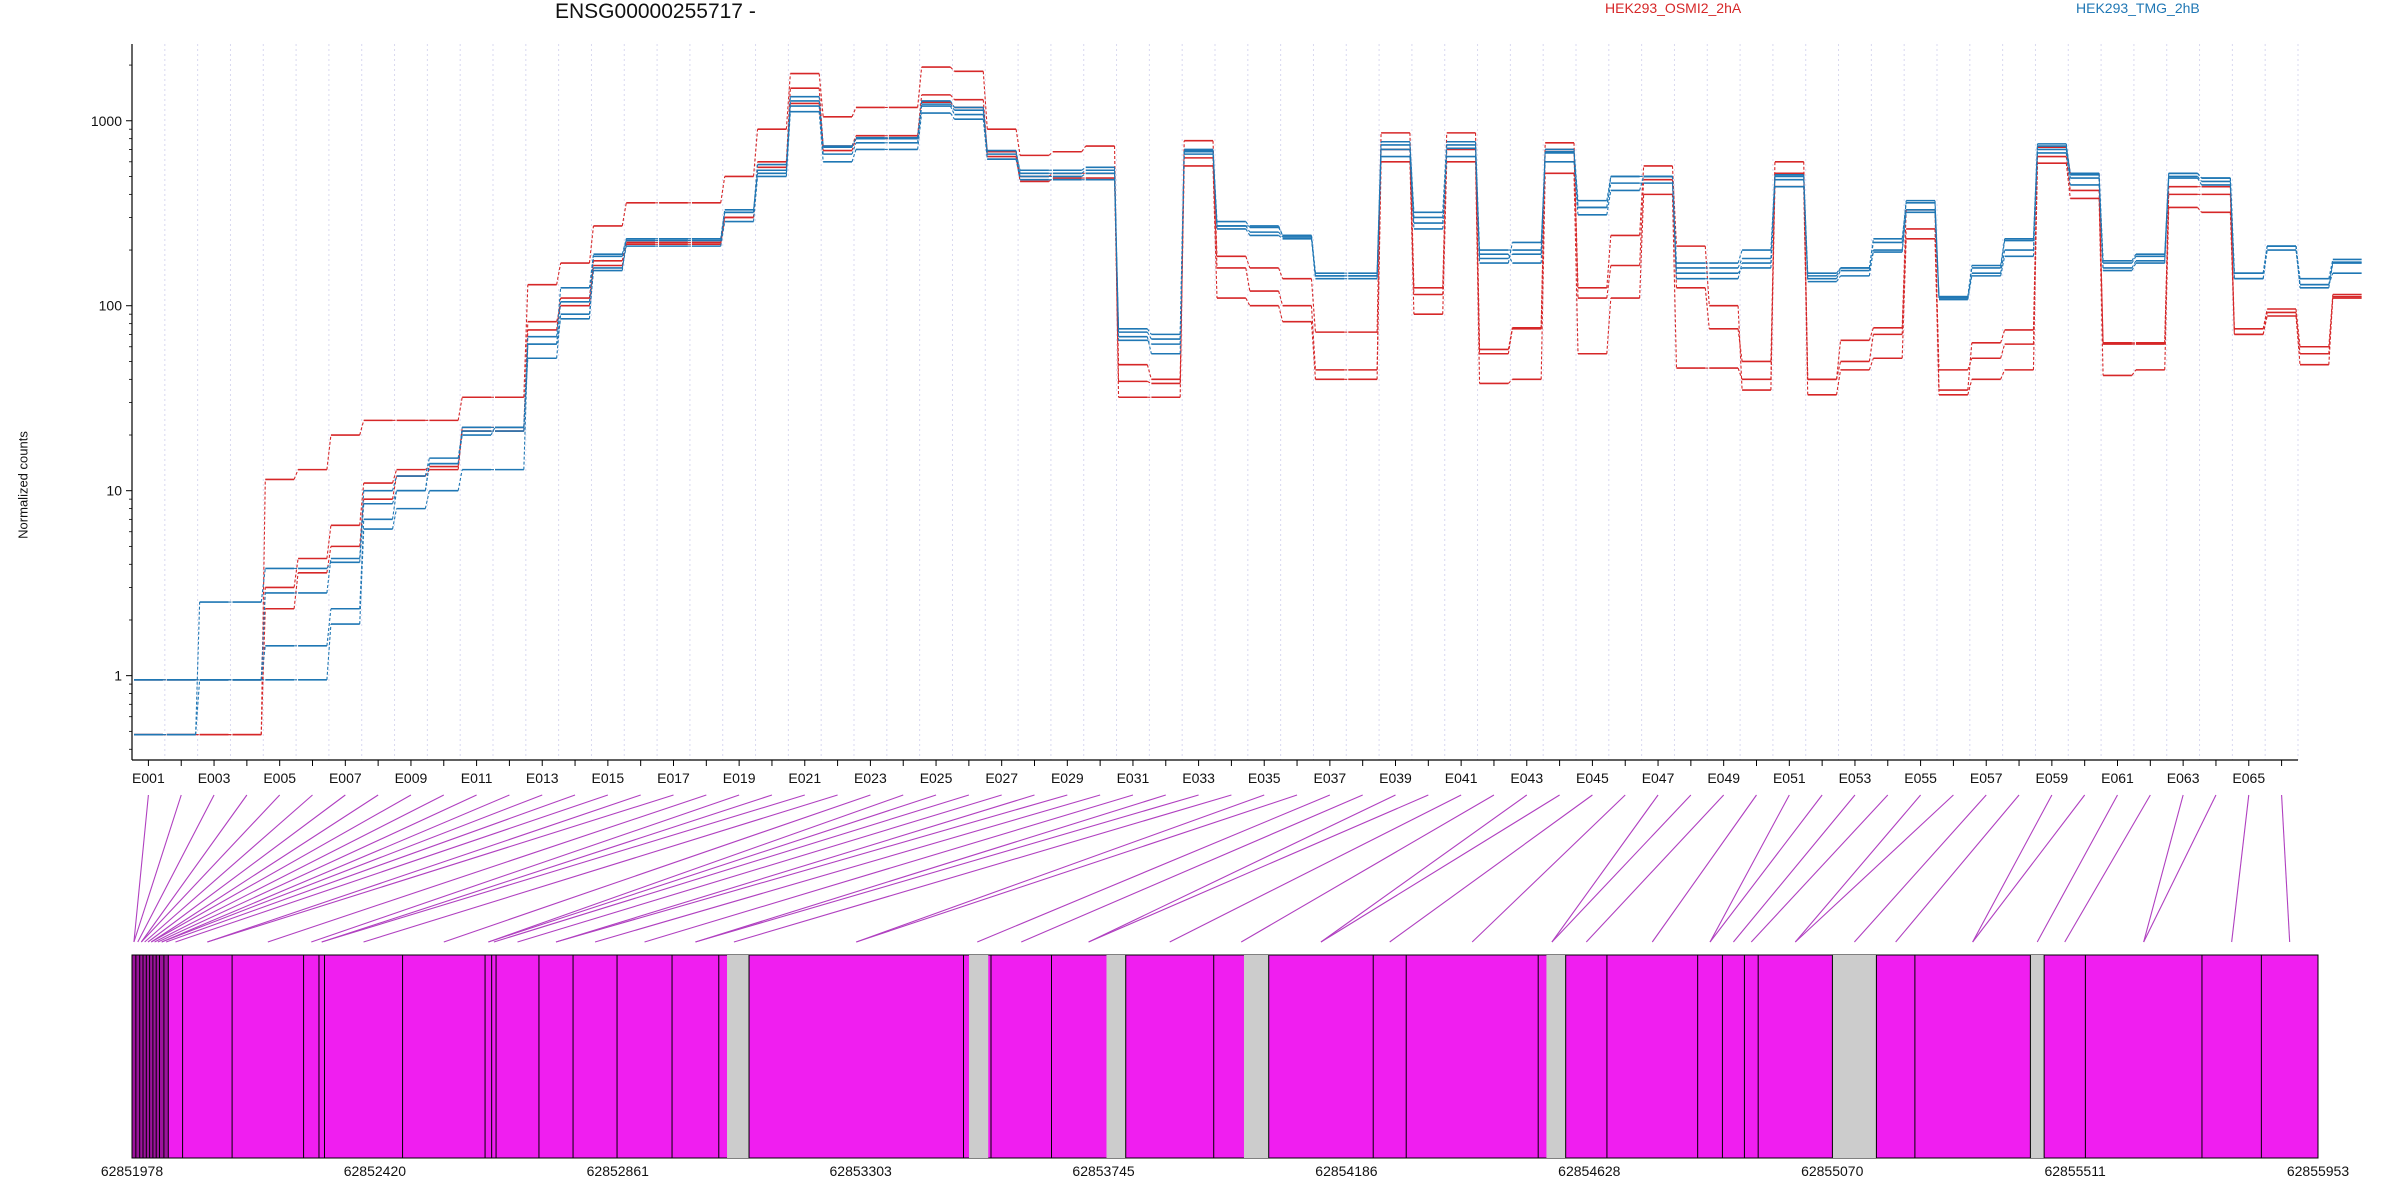 The height and width of the screenshot is (1200, 2400). I want to click on genomic-tick-label: 62851978, so click(132, 1171).